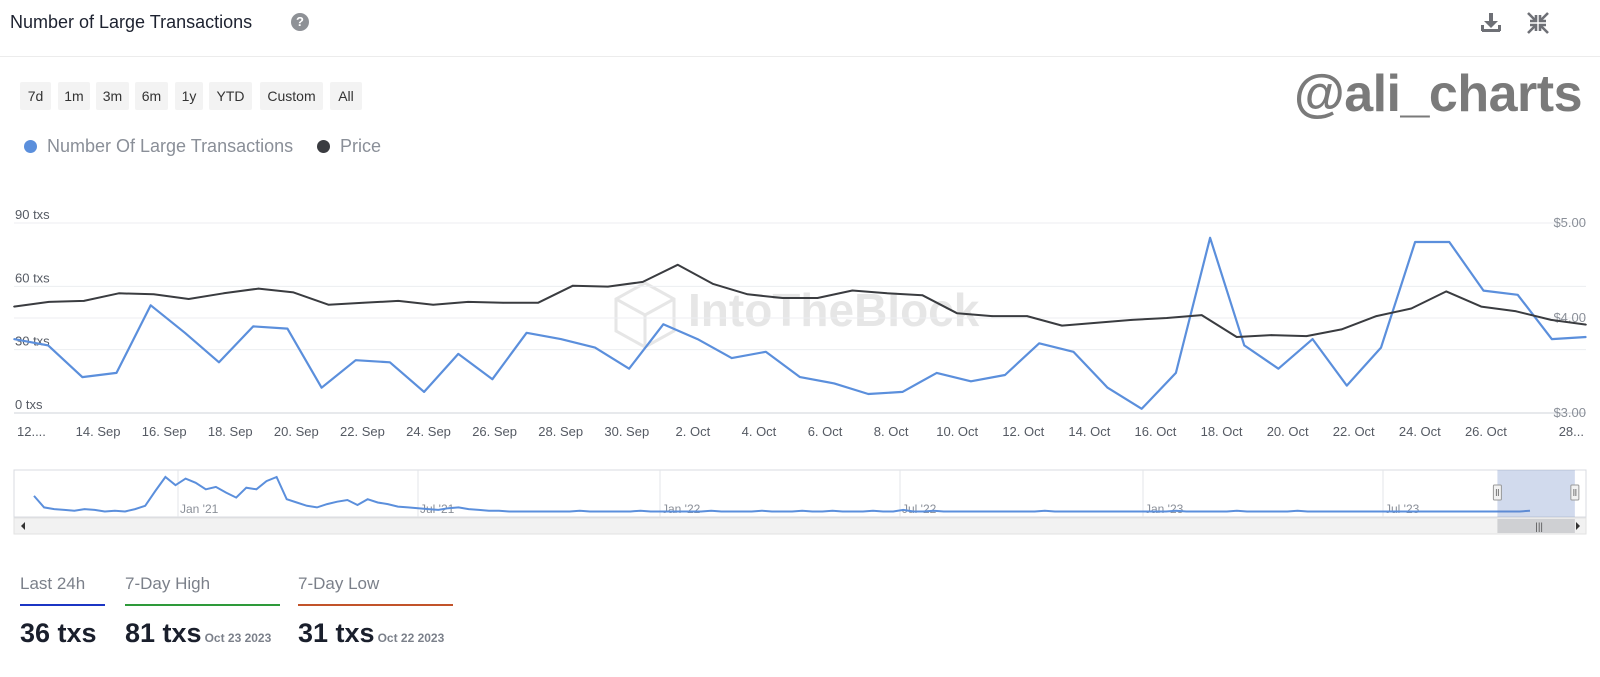 This screenshot has width=1600, height=677. What do you see at coordinates (1536, 493) in the screenshot?
I see `navigator-selection` at bounding box center [1536, 493].